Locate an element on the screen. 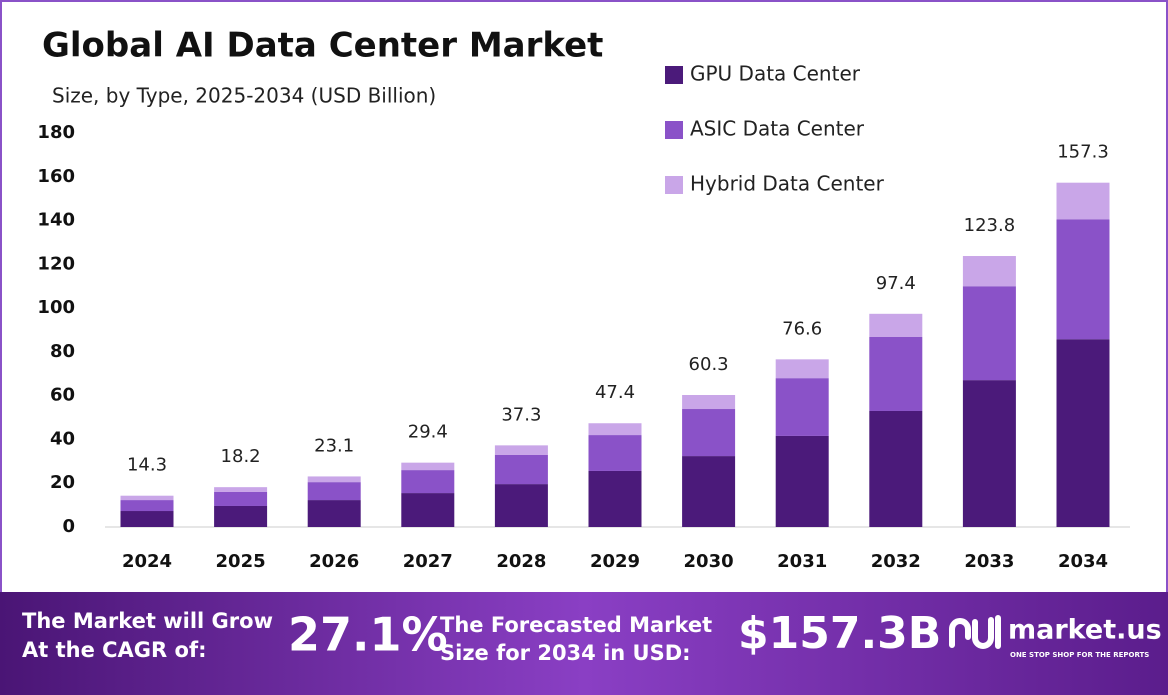 The width and height of the screenshot is (1168, 695). y-tick-label: 140 is located at coordinates (56, 220).